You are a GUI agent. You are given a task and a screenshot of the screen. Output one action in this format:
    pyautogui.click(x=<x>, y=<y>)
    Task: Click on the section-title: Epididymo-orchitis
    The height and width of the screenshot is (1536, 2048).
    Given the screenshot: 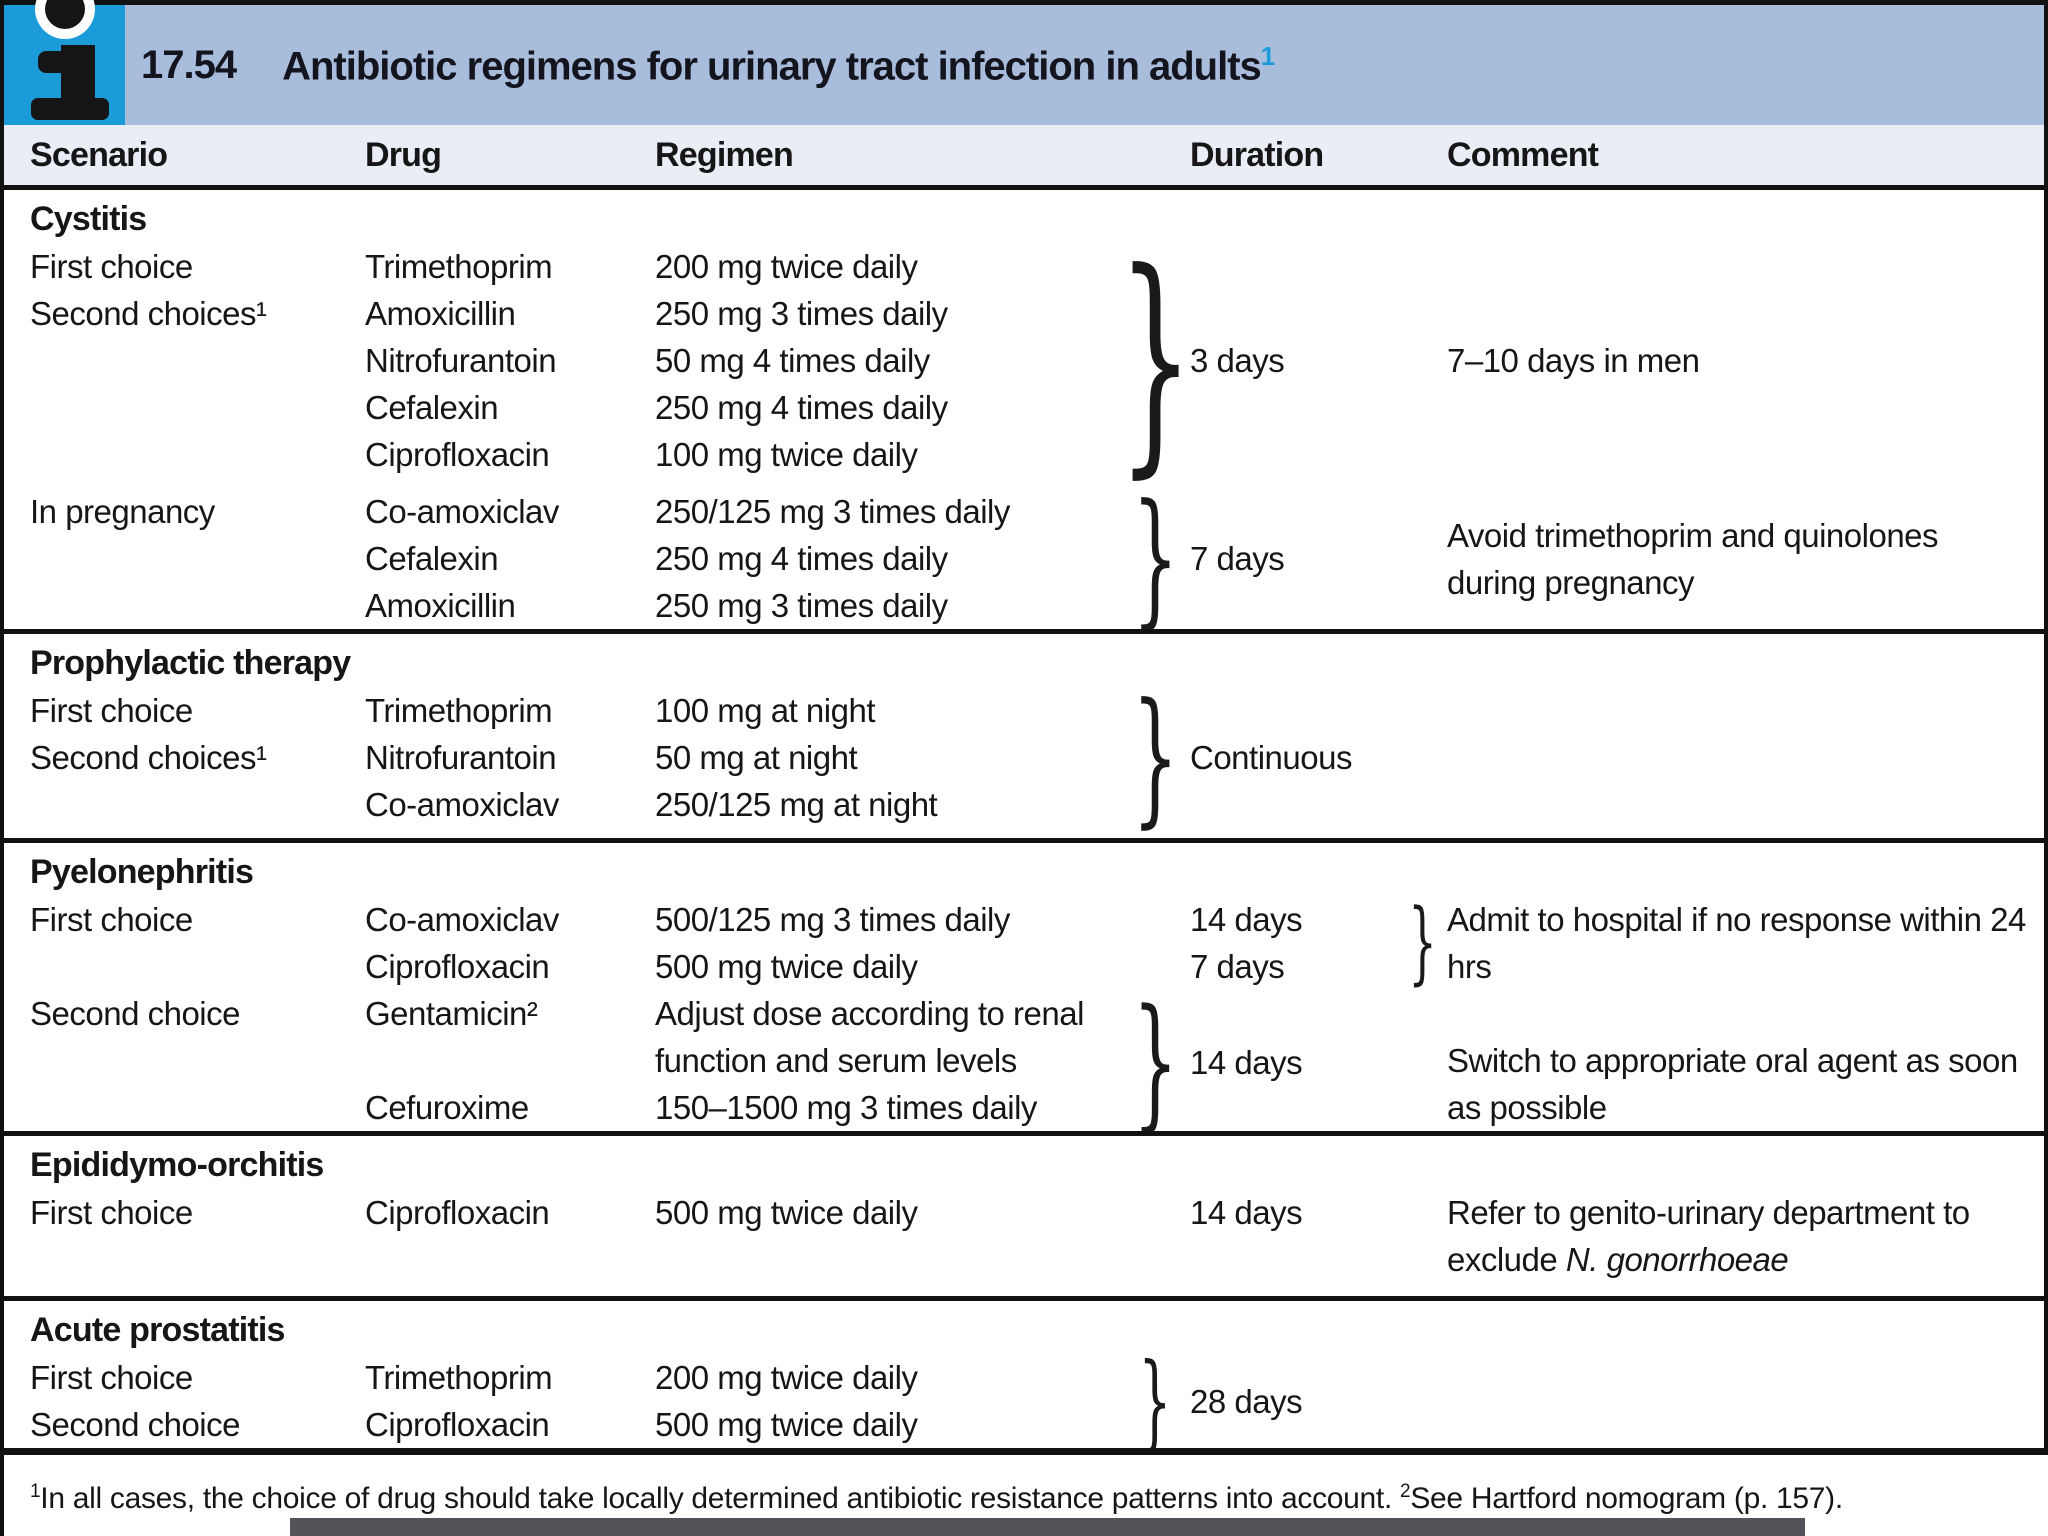 What is the action you would take?
    pyautogui.click(x=177, y=1165)
    